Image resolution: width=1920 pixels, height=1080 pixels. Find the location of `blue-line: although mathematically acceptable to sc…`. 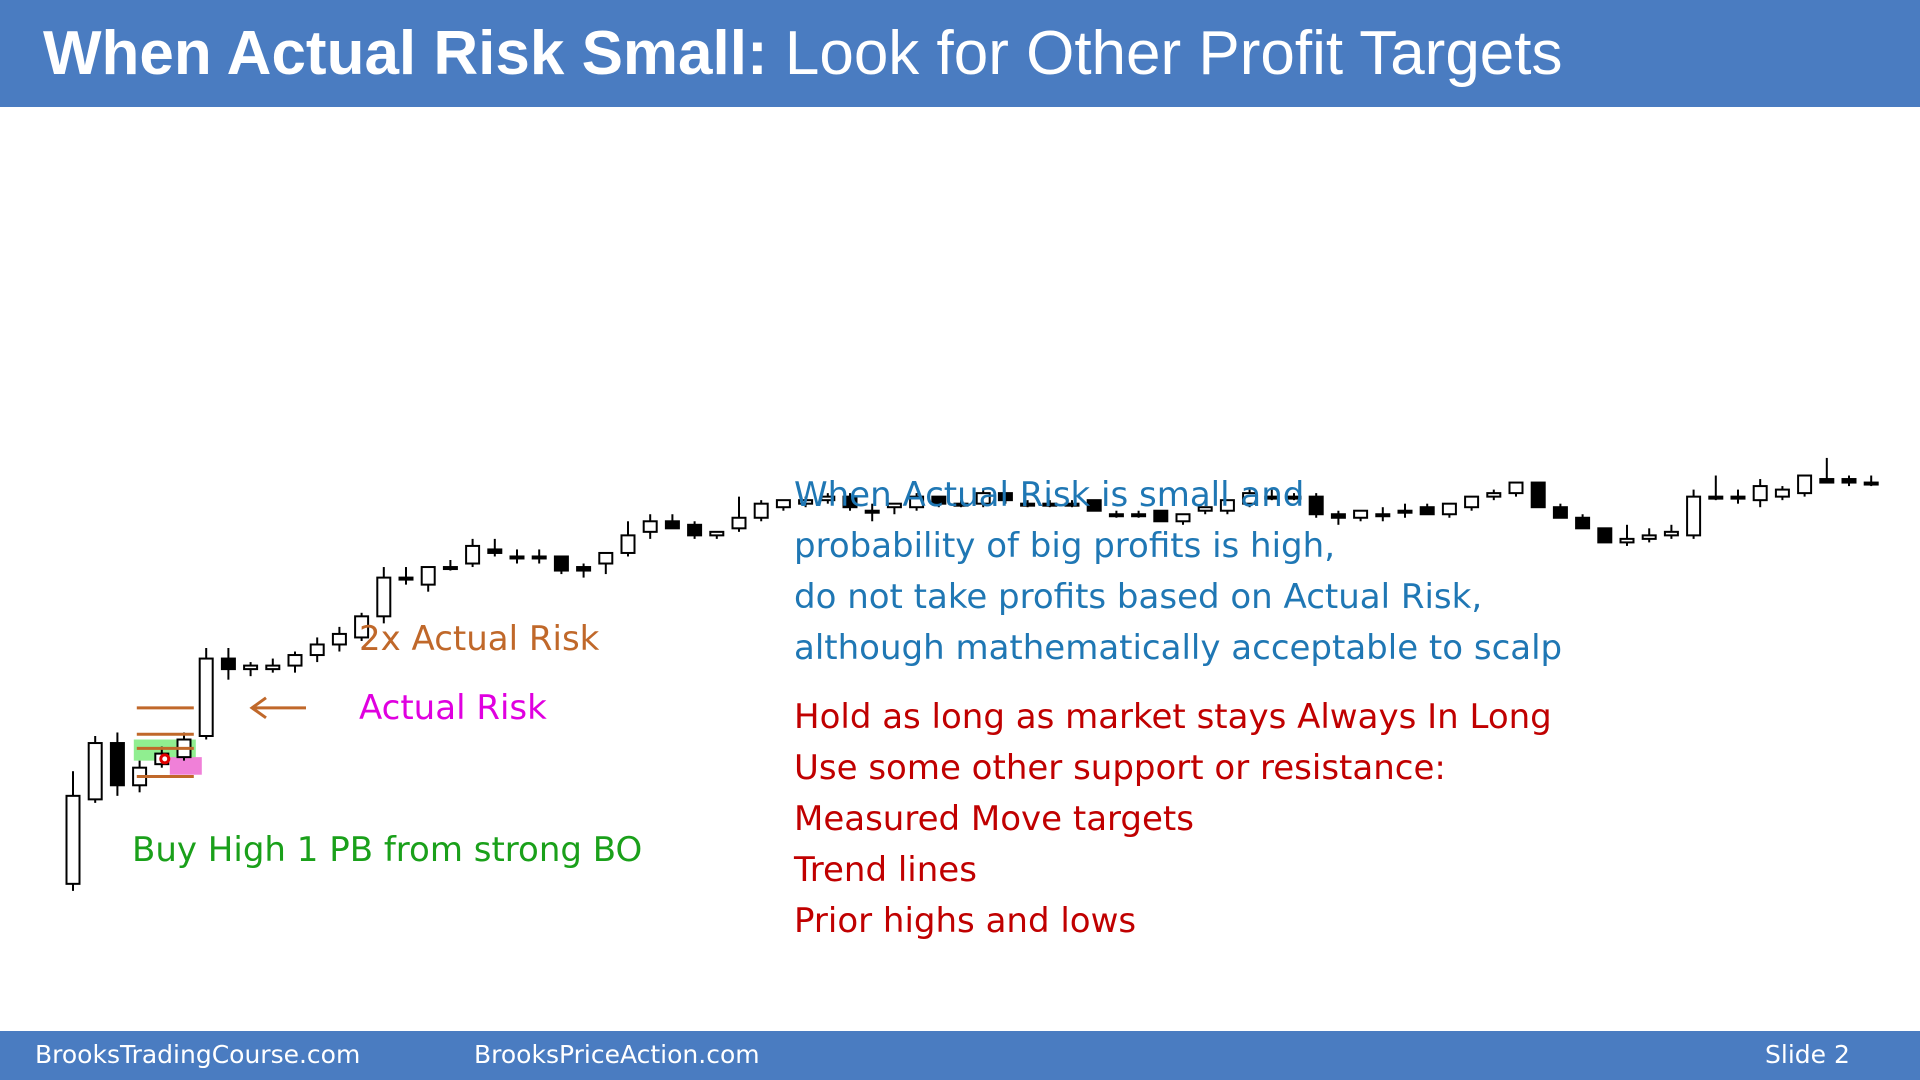

blue-line: although mathematically acceptable to sc… is located at coordinates (1178, 648).